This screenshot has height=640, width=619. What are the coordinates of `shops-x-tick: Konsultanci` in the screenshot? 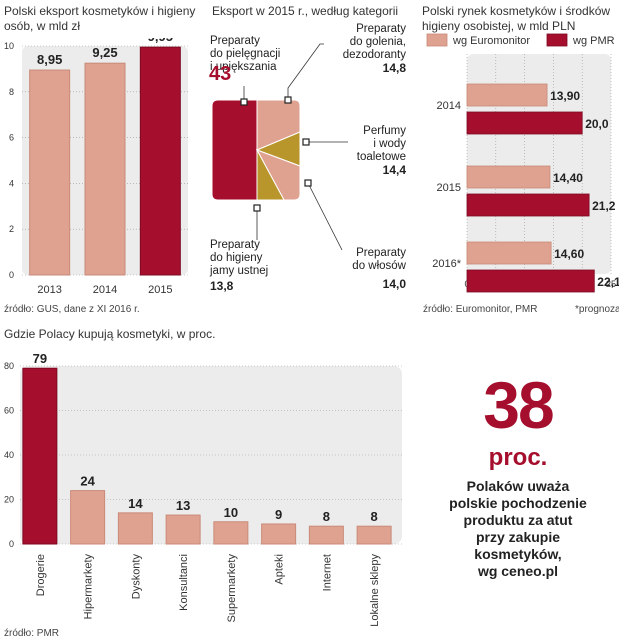 It's located at (184, 582).